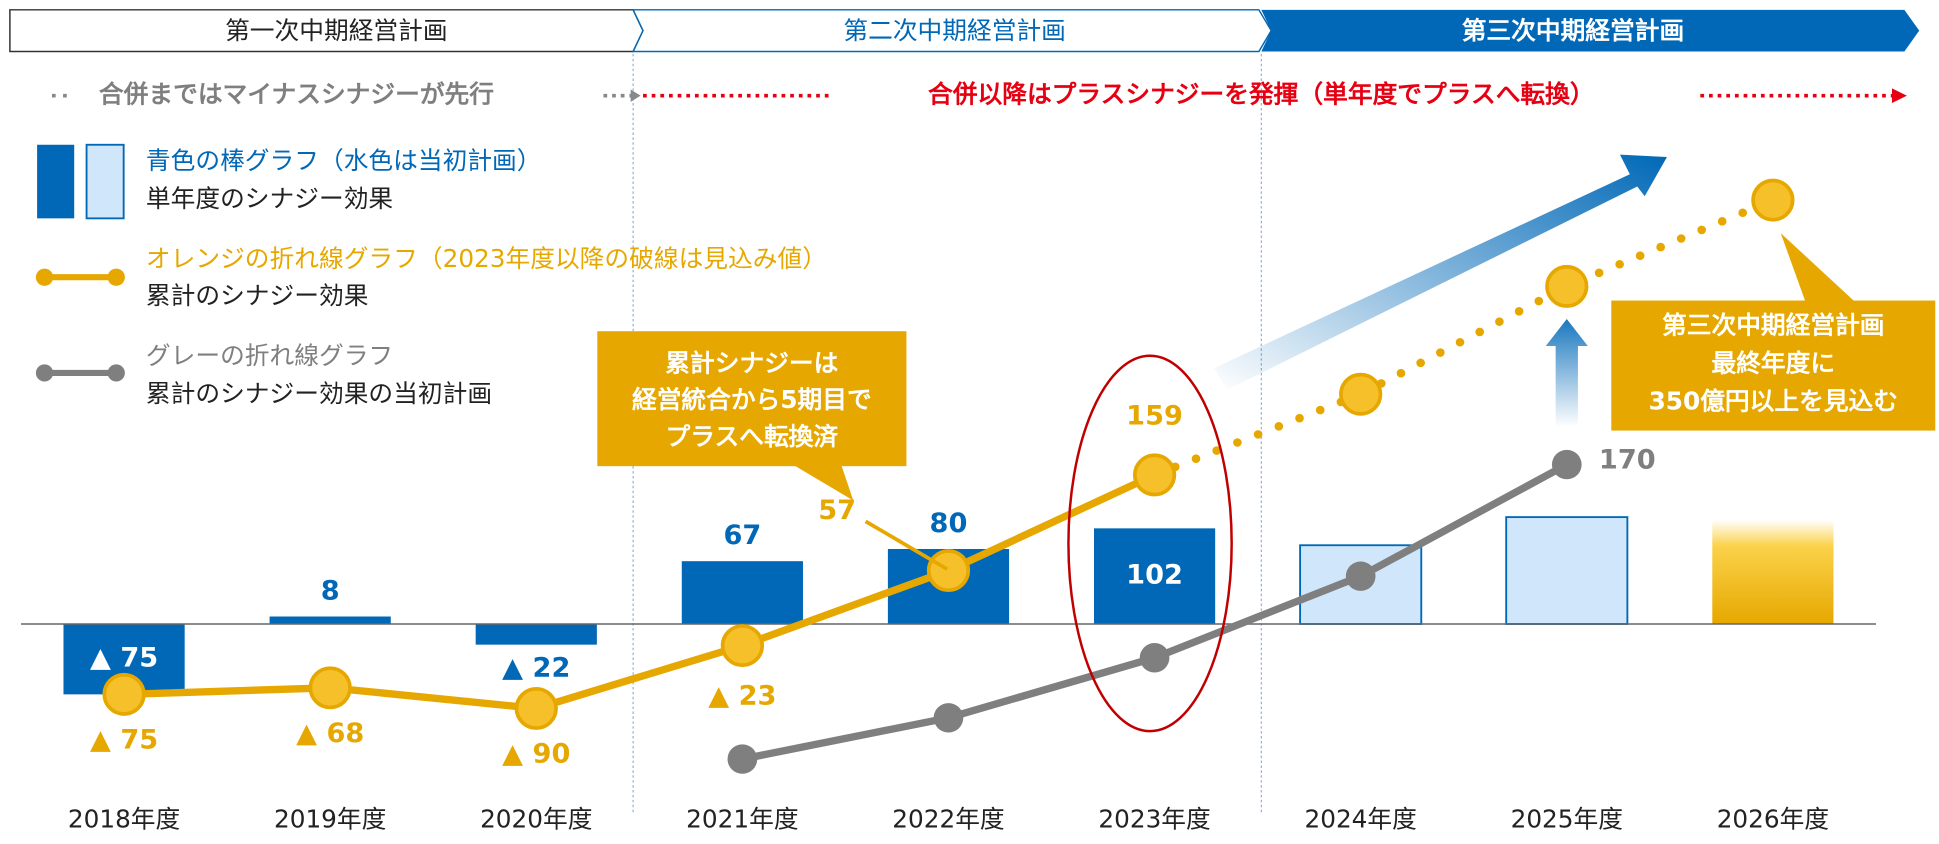 The image size is (1939, 844). I want to click on line-label: ▲ 68, so click(330, 733).